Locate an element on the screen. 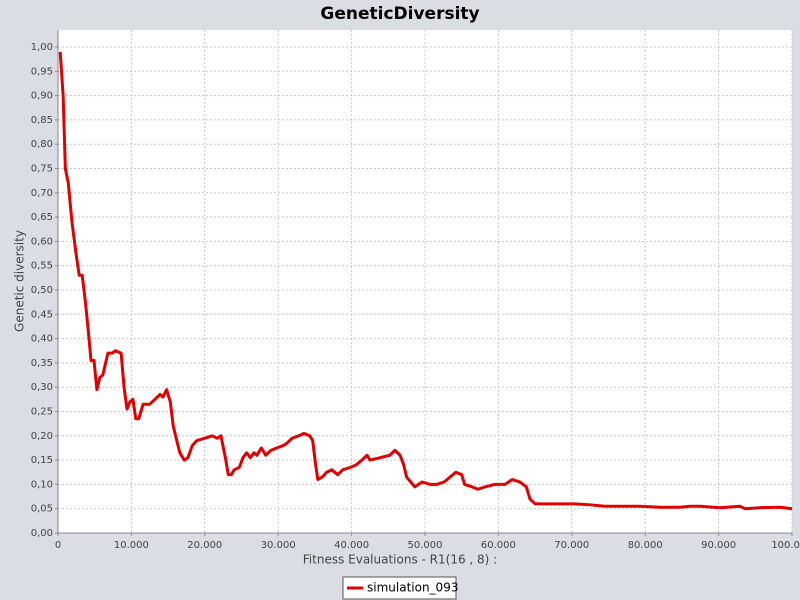 The width and height of the screenshot is (800, 600). y-tick-label: 0,85 is located at coordinates (42, 120).